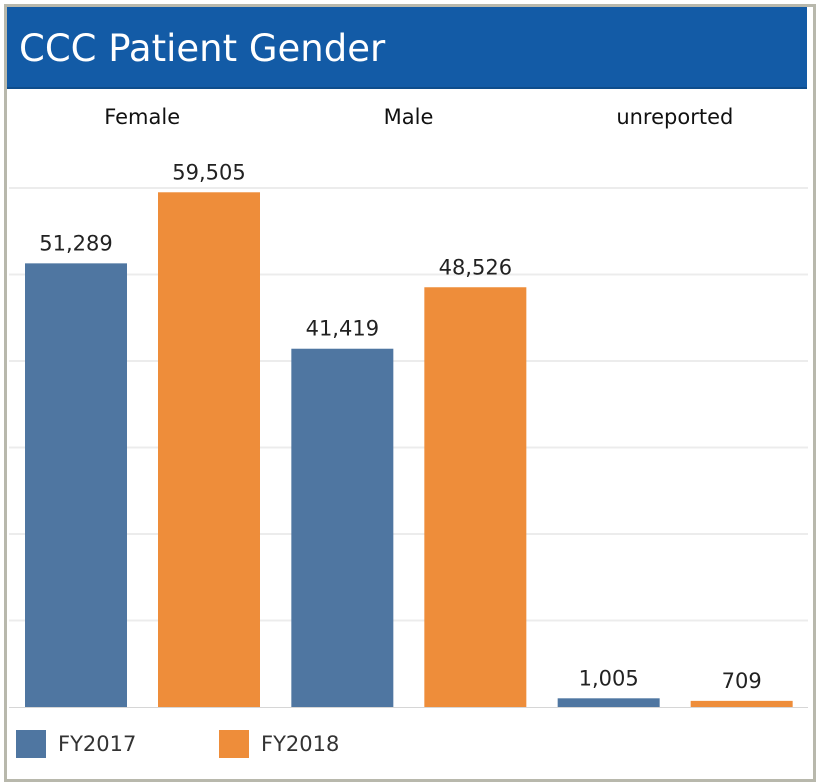 The width and height of the screenshot is (818, 784). What do you see at coordinates (142, 117) in the screenshot?
I see `category-header: Female` at bounding box center [142, 117].